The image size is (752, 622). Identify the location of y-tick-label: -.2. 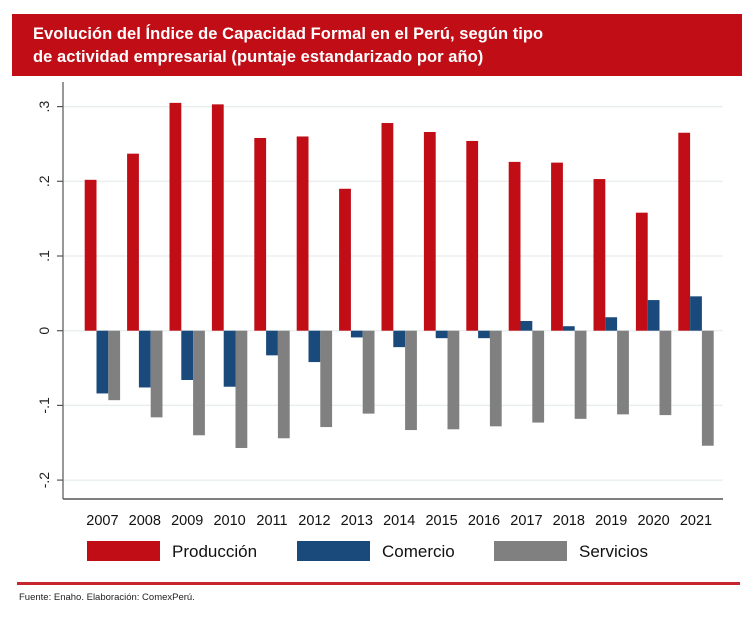
(44, 480).